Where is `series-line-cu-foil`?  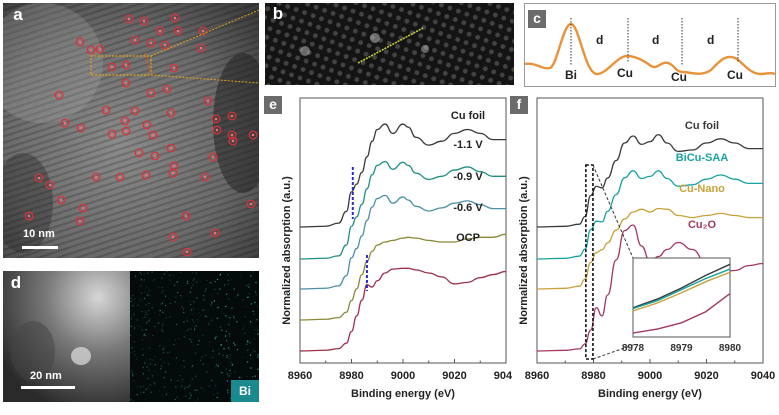 series-line-cu-foil is located at coordinates (650, 181).